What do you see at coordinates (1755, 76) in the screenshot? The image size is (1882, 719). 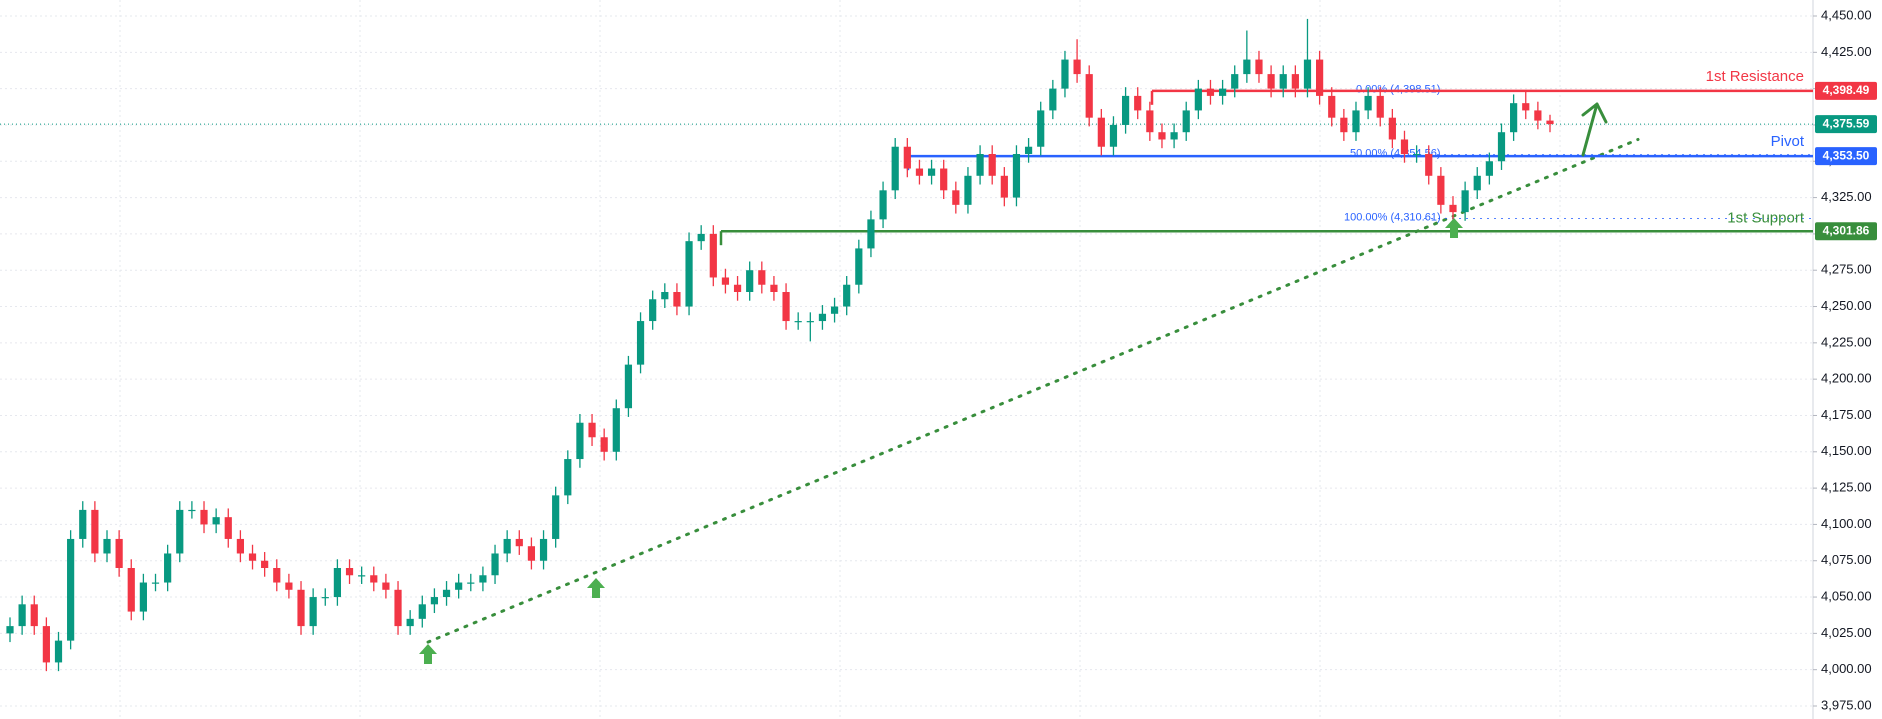 I see `level-name: 1st Resistance` at bounding box center [1755, 76].